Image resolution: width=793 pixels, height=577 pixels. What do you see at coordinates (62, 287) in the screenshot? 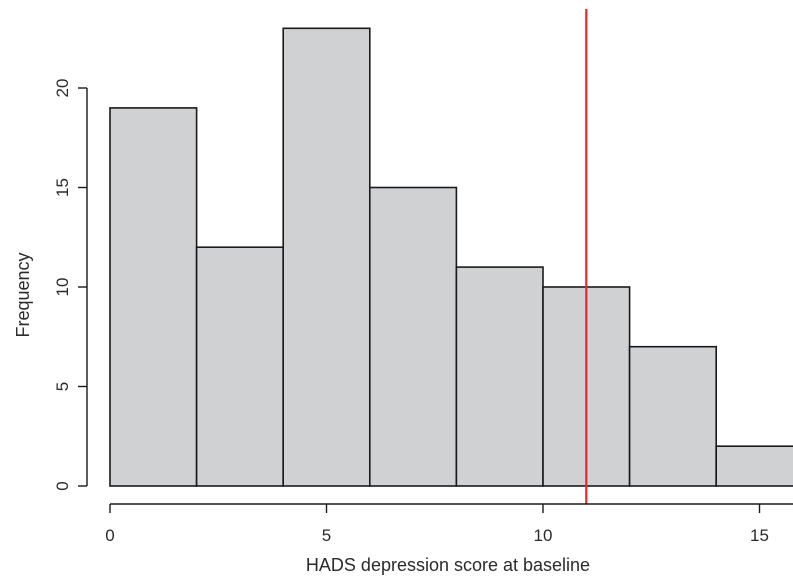
I see `y-tick-label: 10` at bounding box center [62, 287].